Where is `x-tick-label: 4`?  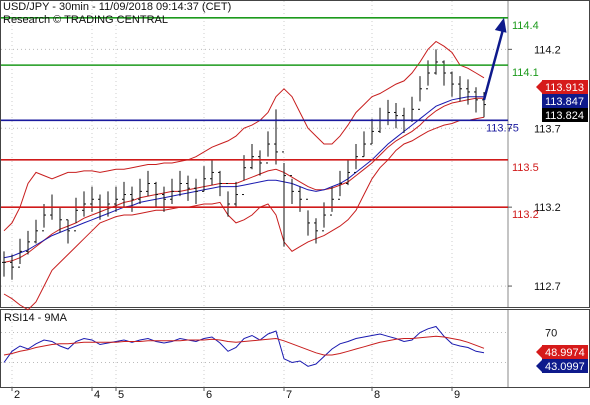
x-tick-label: 4 is located at coordinates (97, 394).